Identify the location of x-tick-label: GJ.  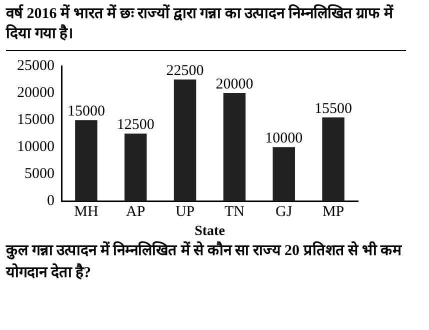
(284, 212).